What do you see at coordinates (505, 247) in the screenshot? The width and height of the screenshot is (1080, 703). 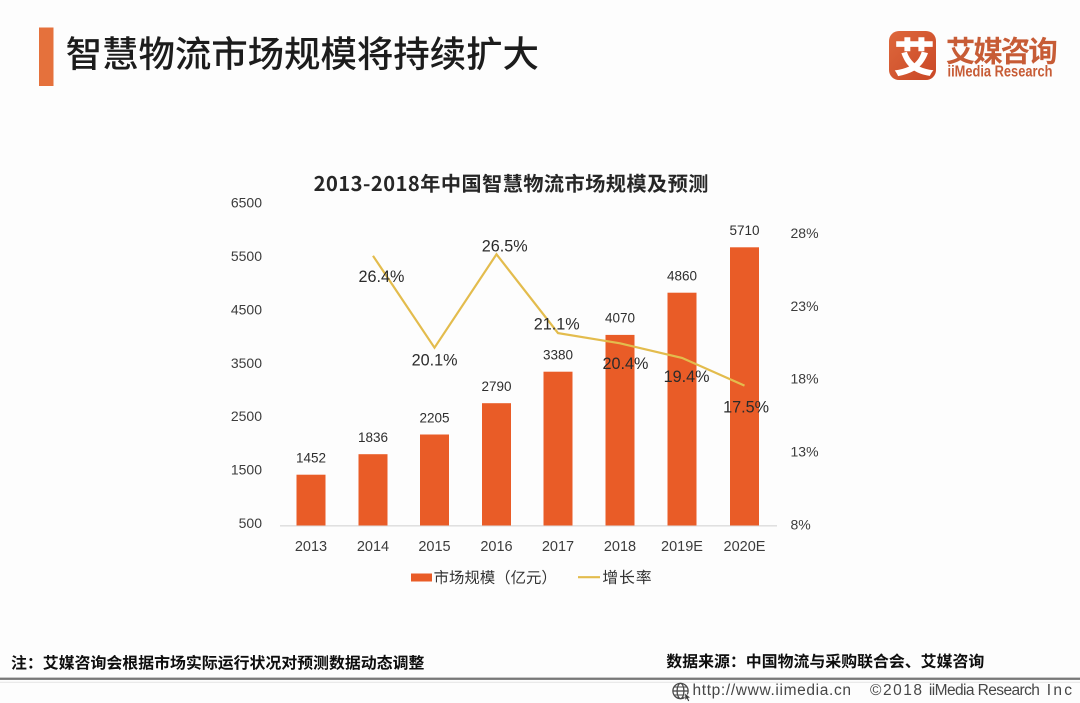 I see `svg-text: 26.5%` at bounding box center [505, 247].